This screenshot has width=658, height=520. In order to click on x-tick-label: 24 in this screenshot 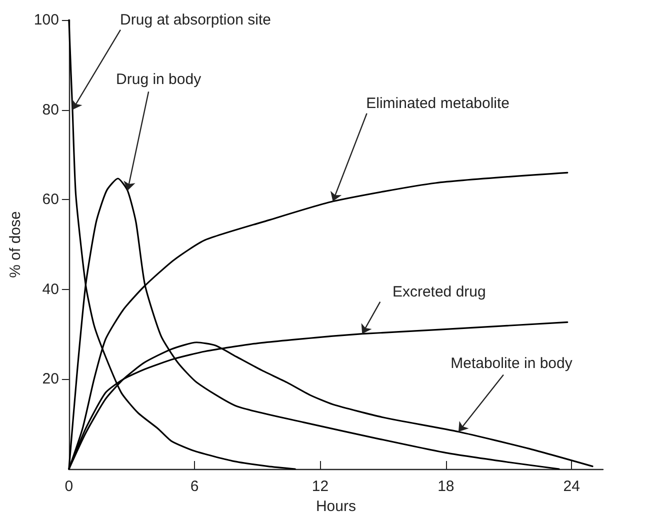, I will do `click(571, 486)`.